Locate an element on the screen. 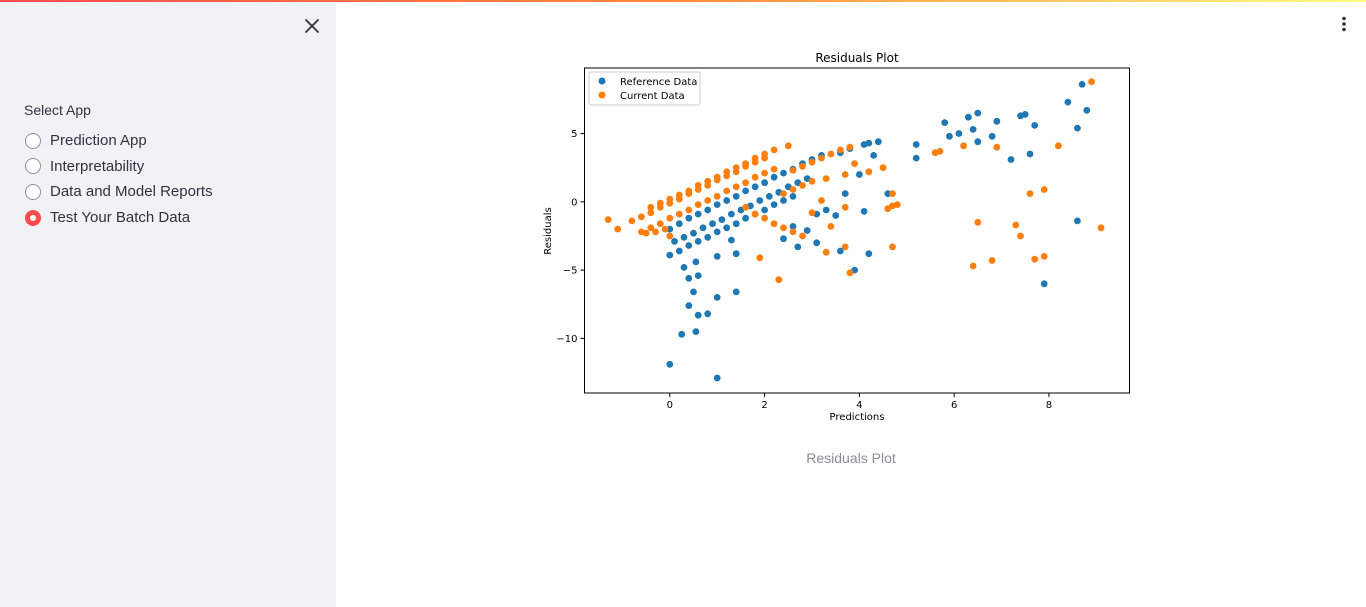 This screenshot has width=1366, height=607. close-icon is located at coordinates (312, 26).